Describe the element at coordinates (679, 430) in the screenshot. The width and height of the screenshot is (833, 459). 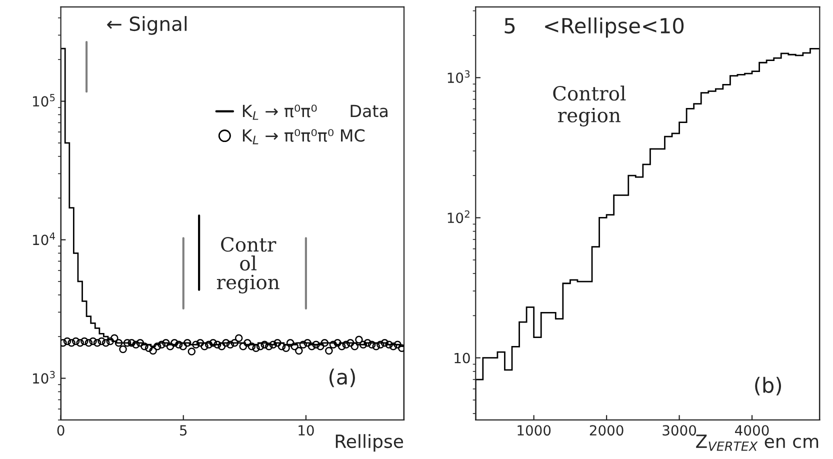
I see `x-tick-label: 3000` at that location.